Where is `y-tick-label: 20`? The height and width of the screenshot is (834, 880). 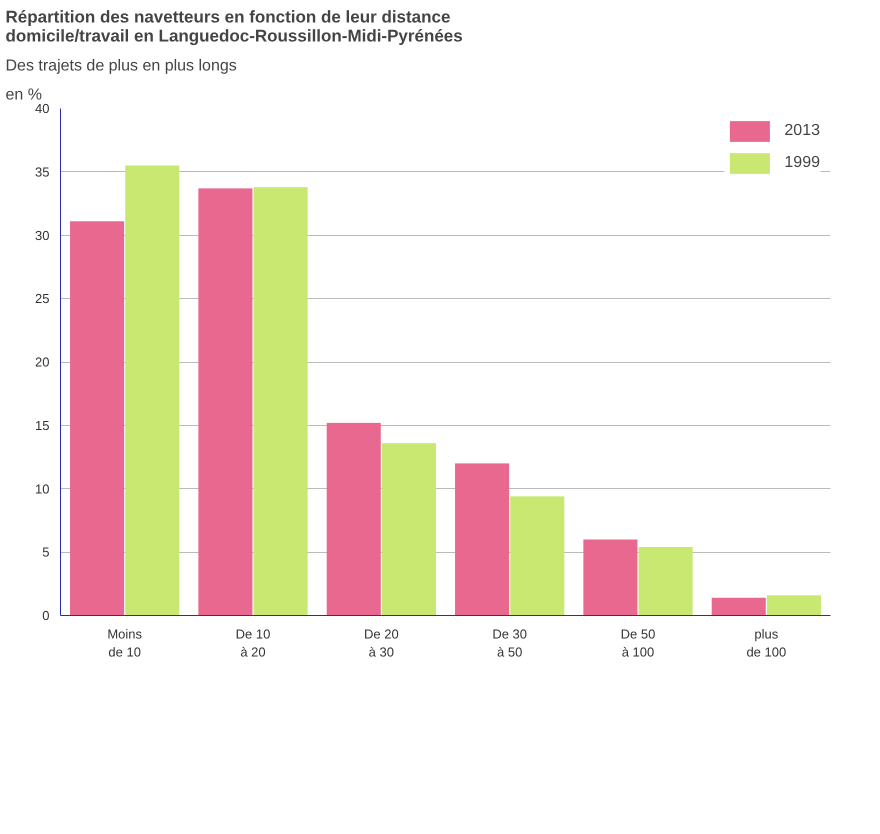 y-tick-label: 20 is located at coordinates (42, 362).